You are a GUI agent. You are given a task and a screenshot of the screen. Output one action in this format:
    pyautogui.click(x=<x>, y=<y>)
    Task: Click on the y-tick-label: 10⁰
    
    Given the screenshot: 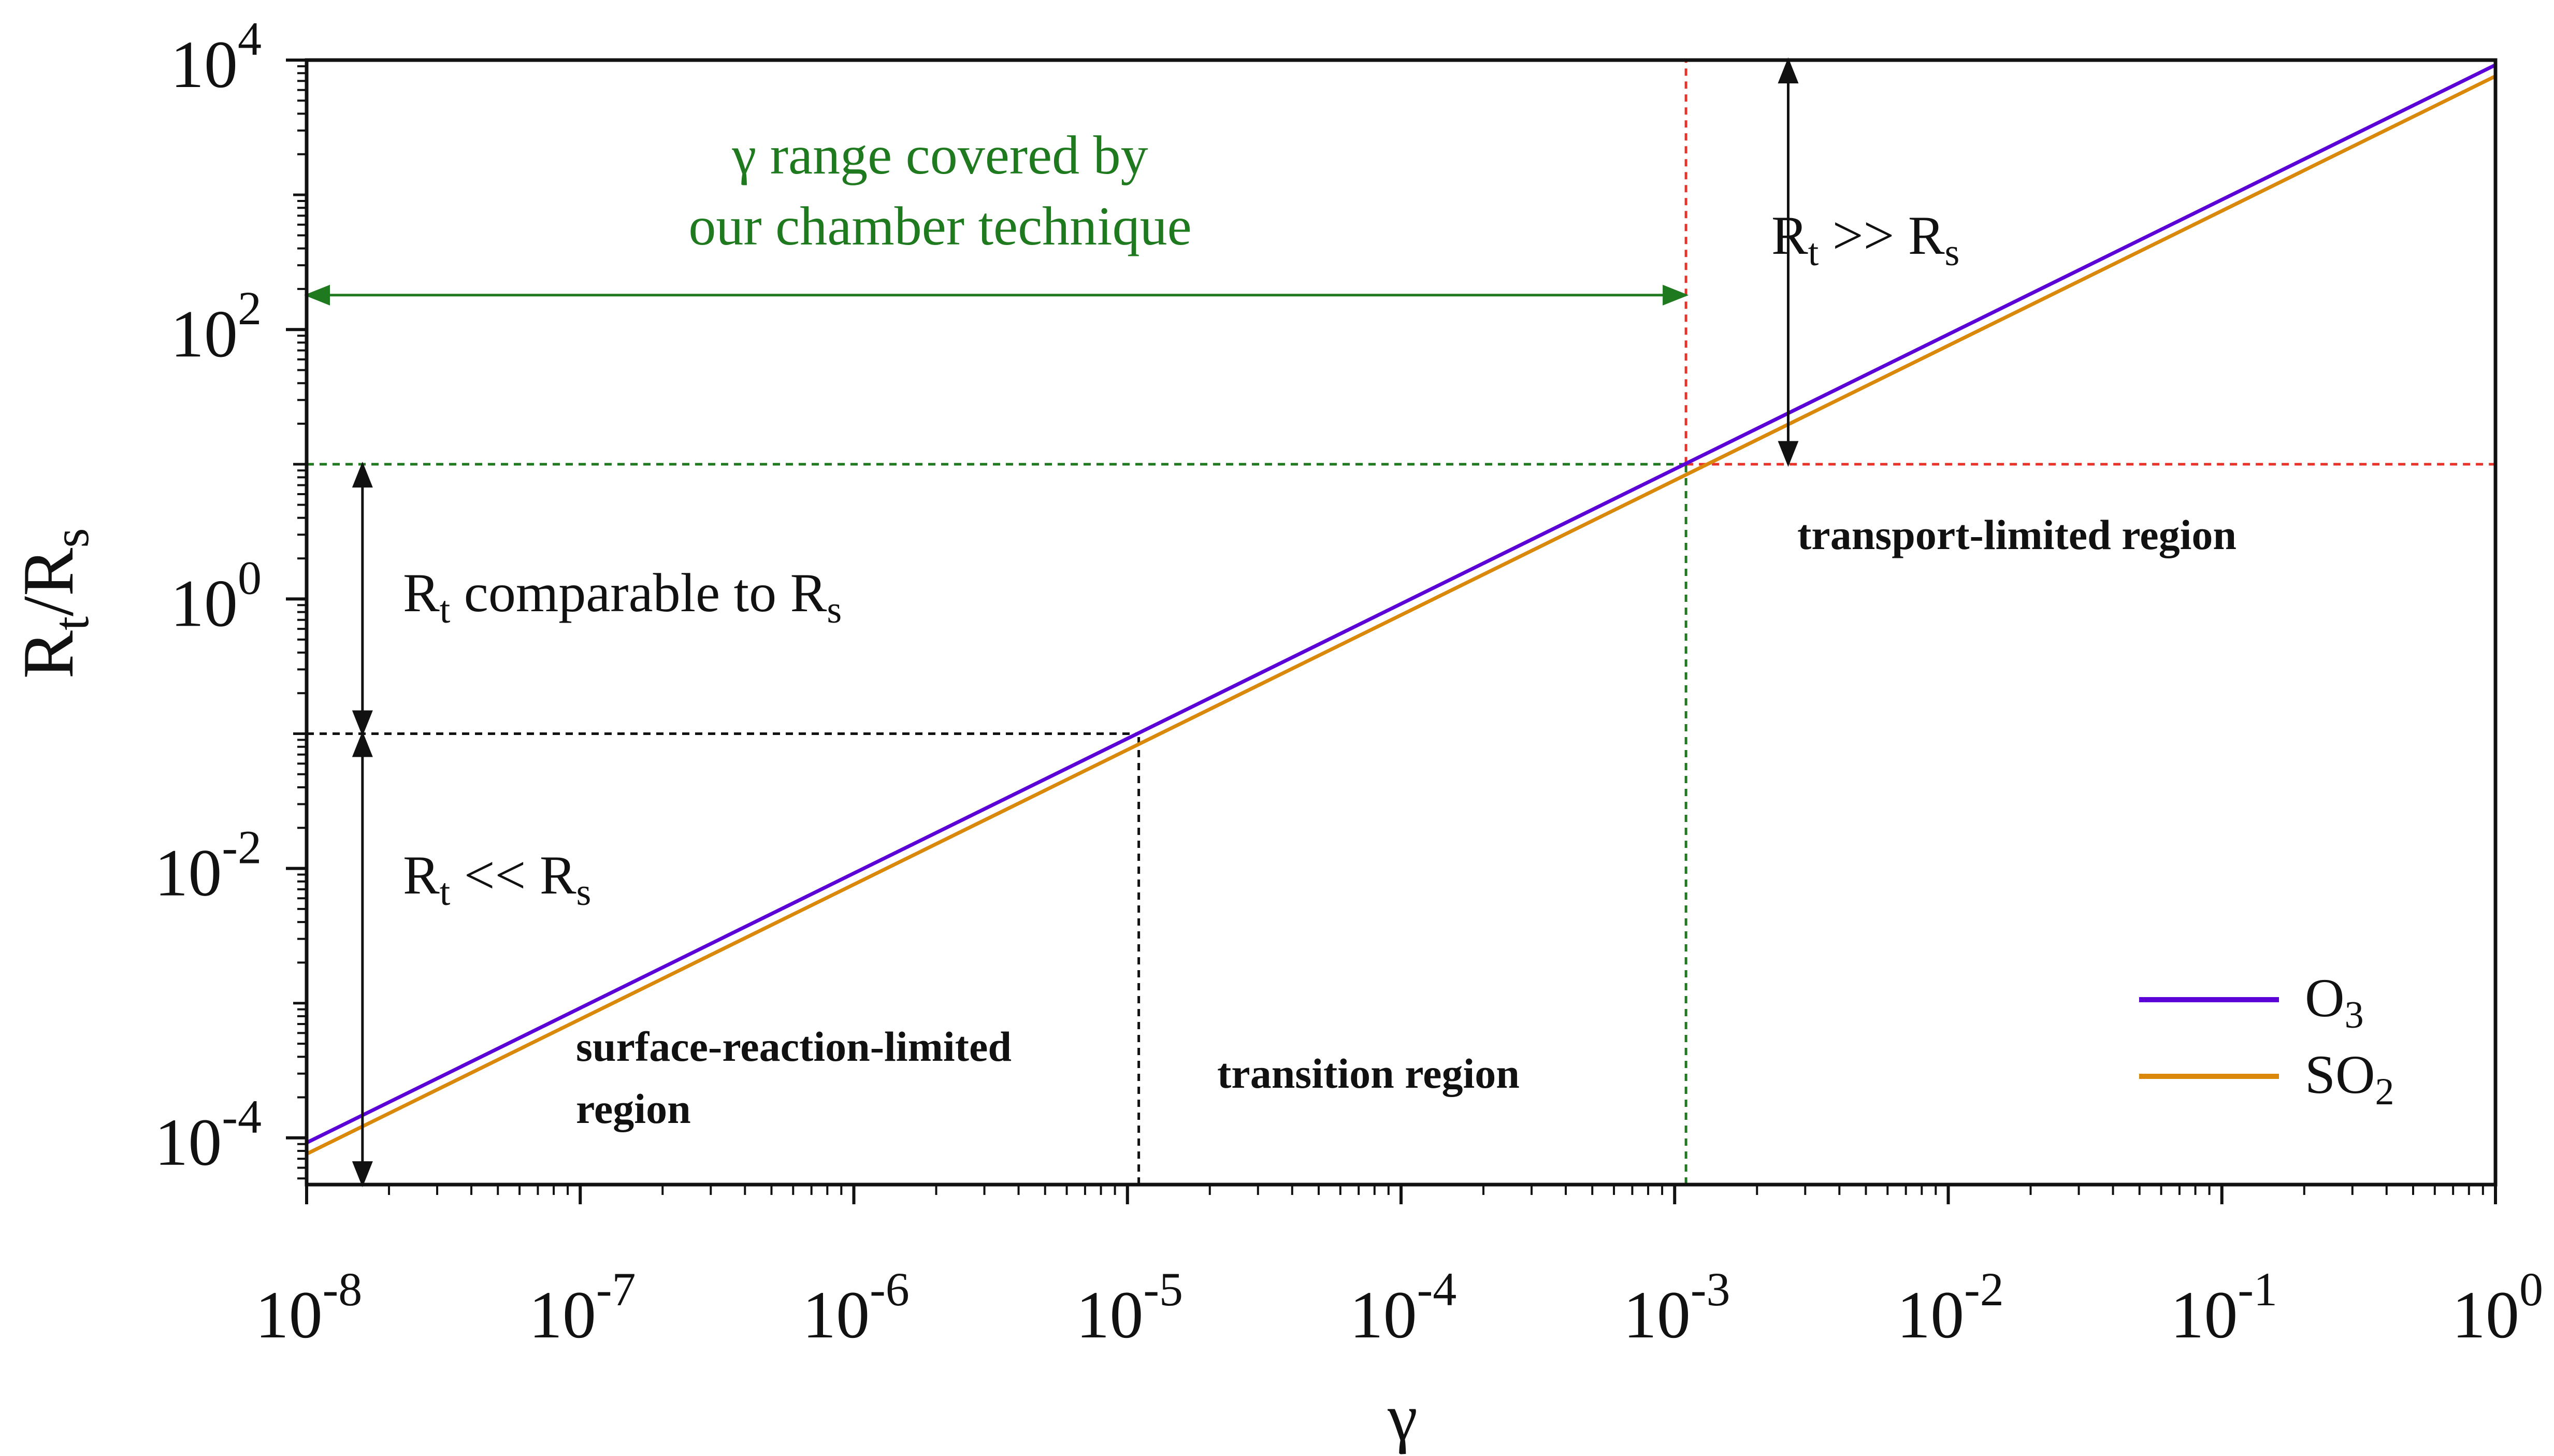 What is the action you would take?
    pyautogui.click(x=216, y=596)
    